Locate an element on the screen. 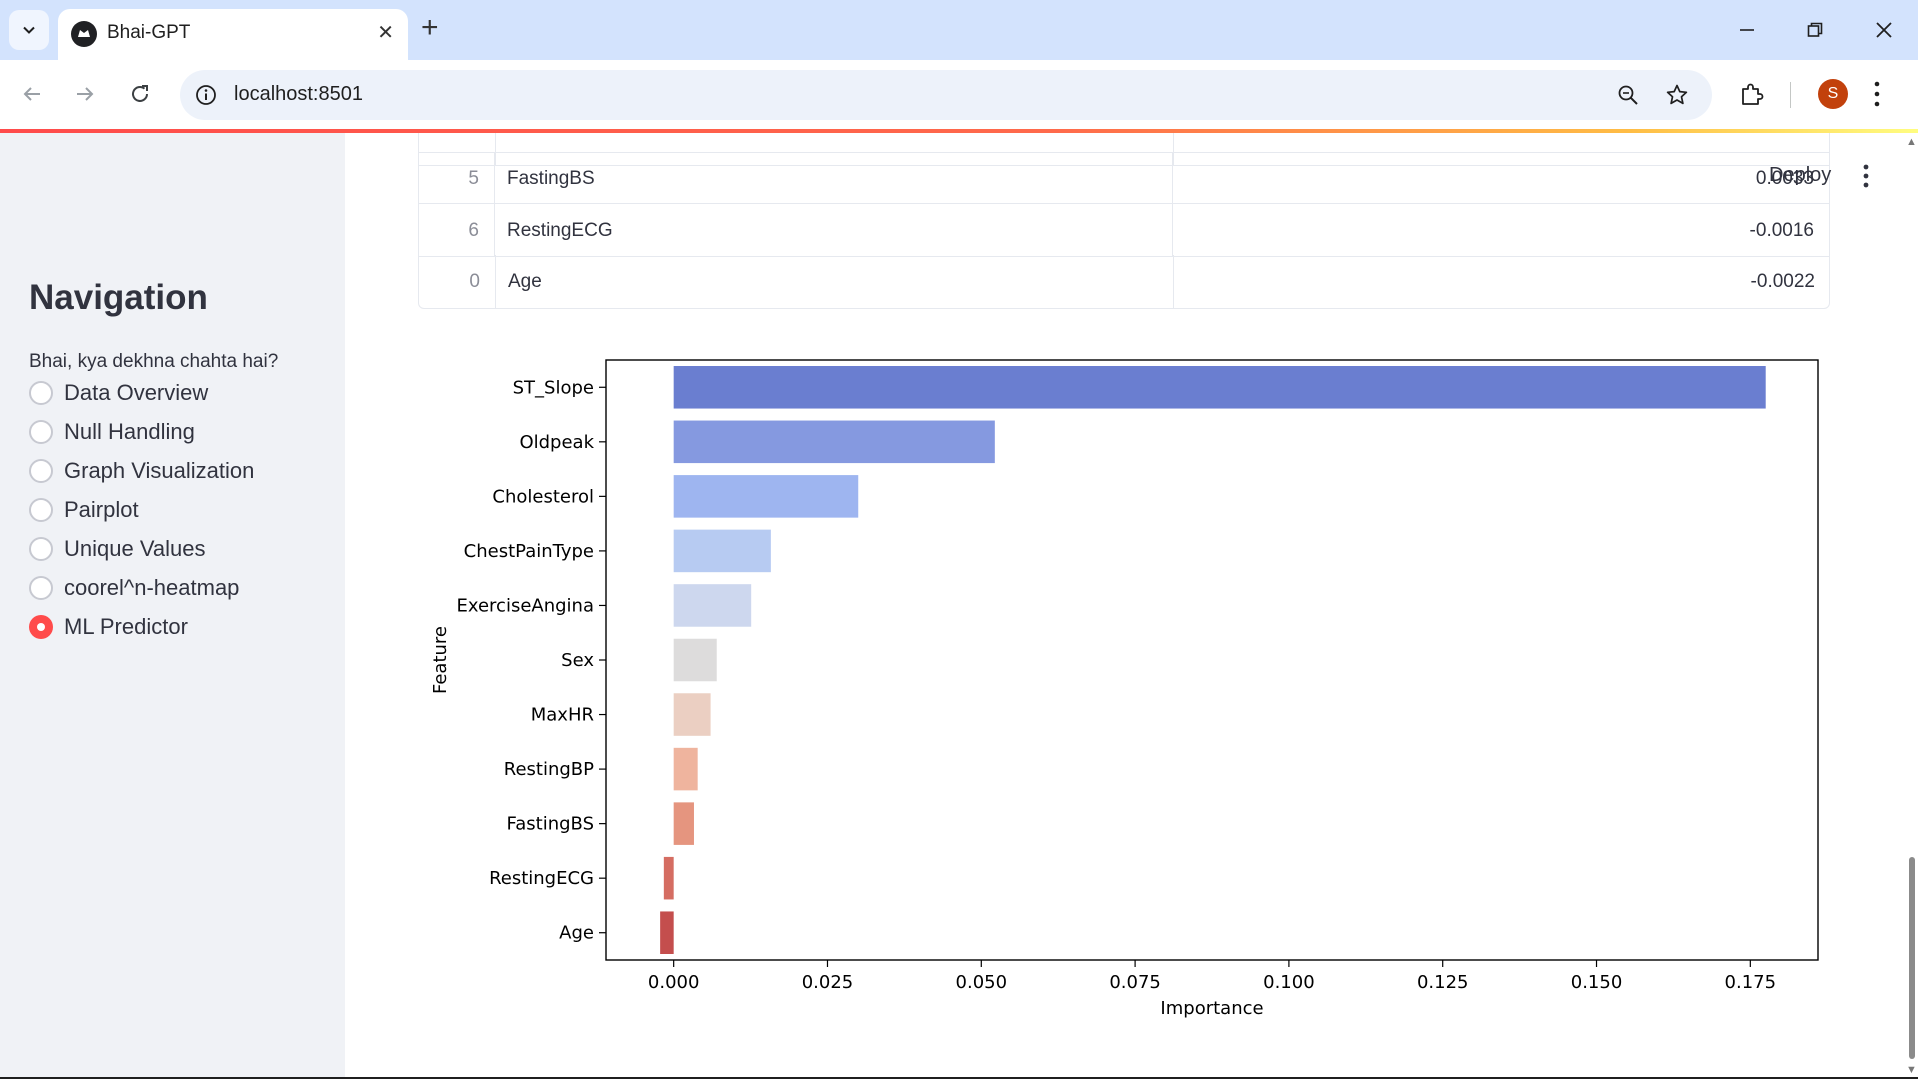 Image resolution: width=1918 pixels, height=1079 pixels. radio-label: Null Handling is located at coordinates (129, 431).